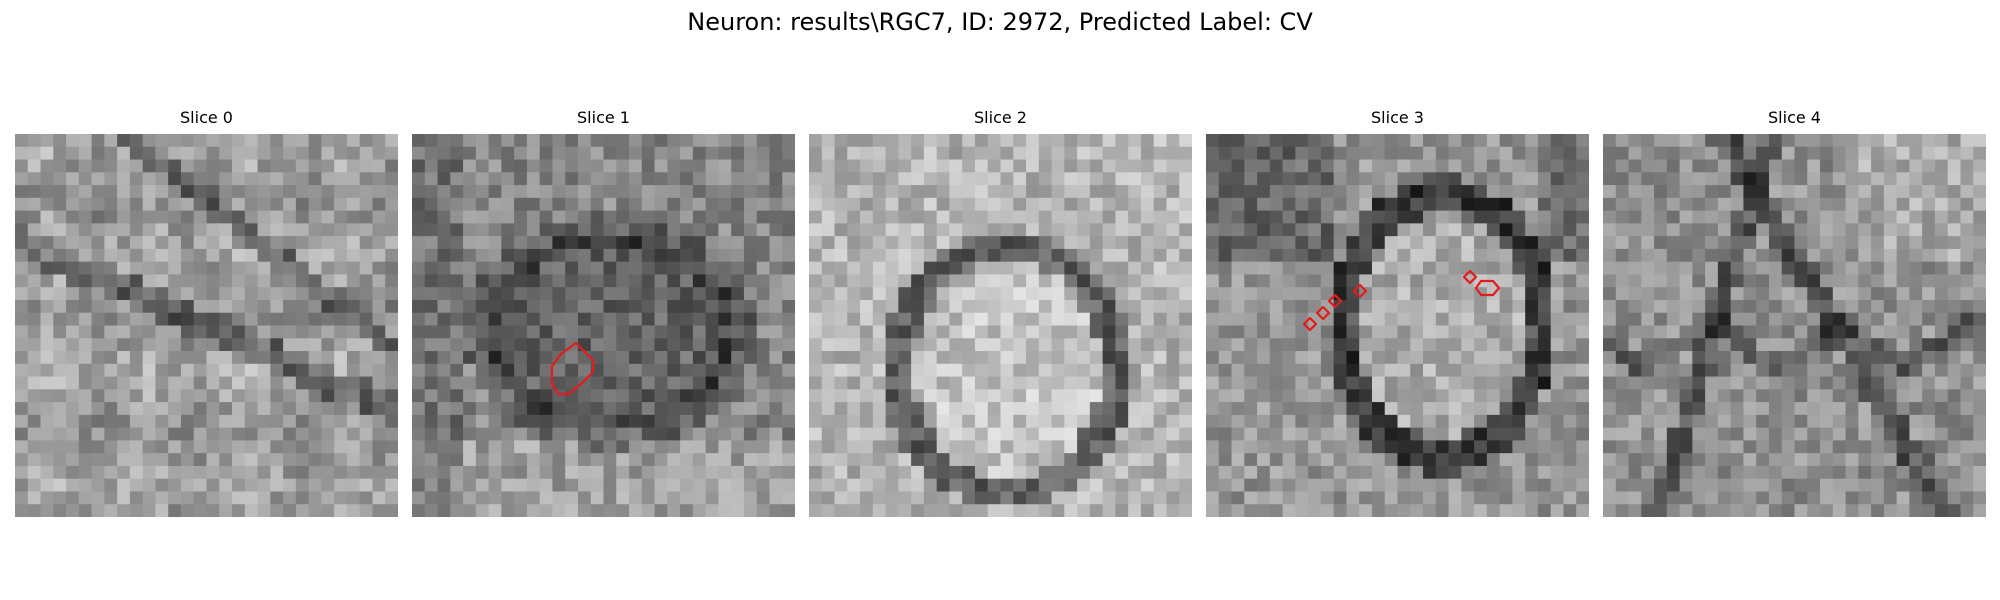 This screenshot has width=2000, height=600. What do you see at coordinates (603, 117) in the screenshot?
I see `slice-1-title: Slice 1` at bounding box center [603, 117].